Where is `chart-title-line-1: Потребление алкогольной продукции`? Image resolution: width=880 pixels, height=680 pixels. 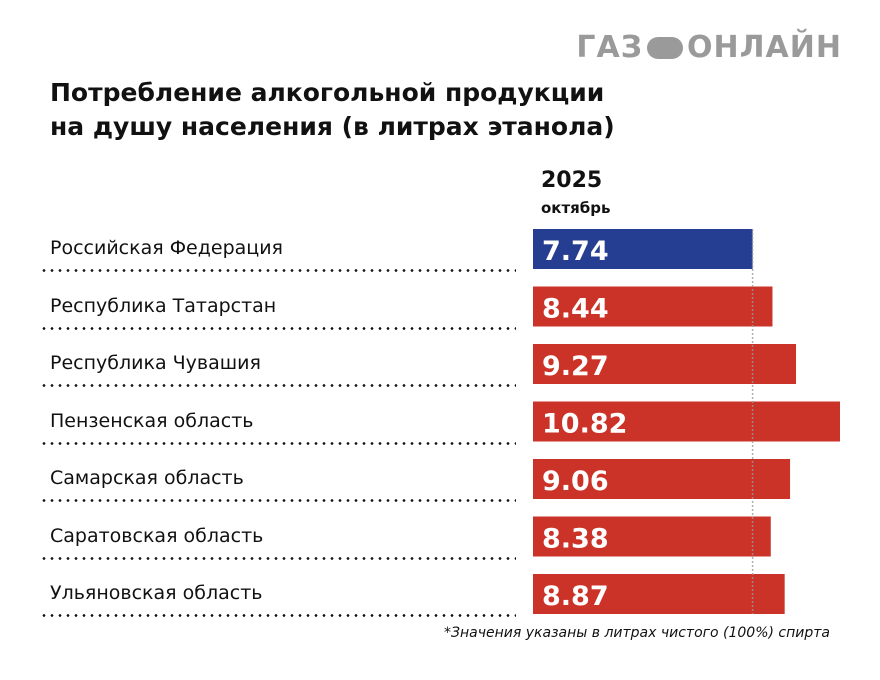 chart-title-line-1: Потребление алкогольной продукции is located at coordinates (327, 92).